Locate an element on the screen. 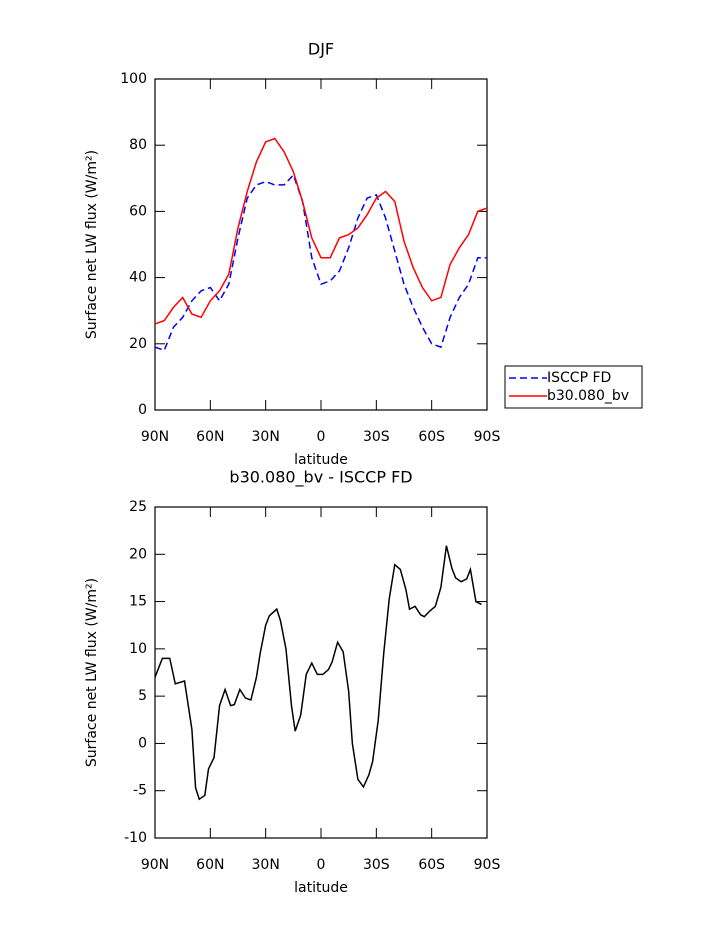  y-tick-label: 80 is located at coordinates (138, 145).